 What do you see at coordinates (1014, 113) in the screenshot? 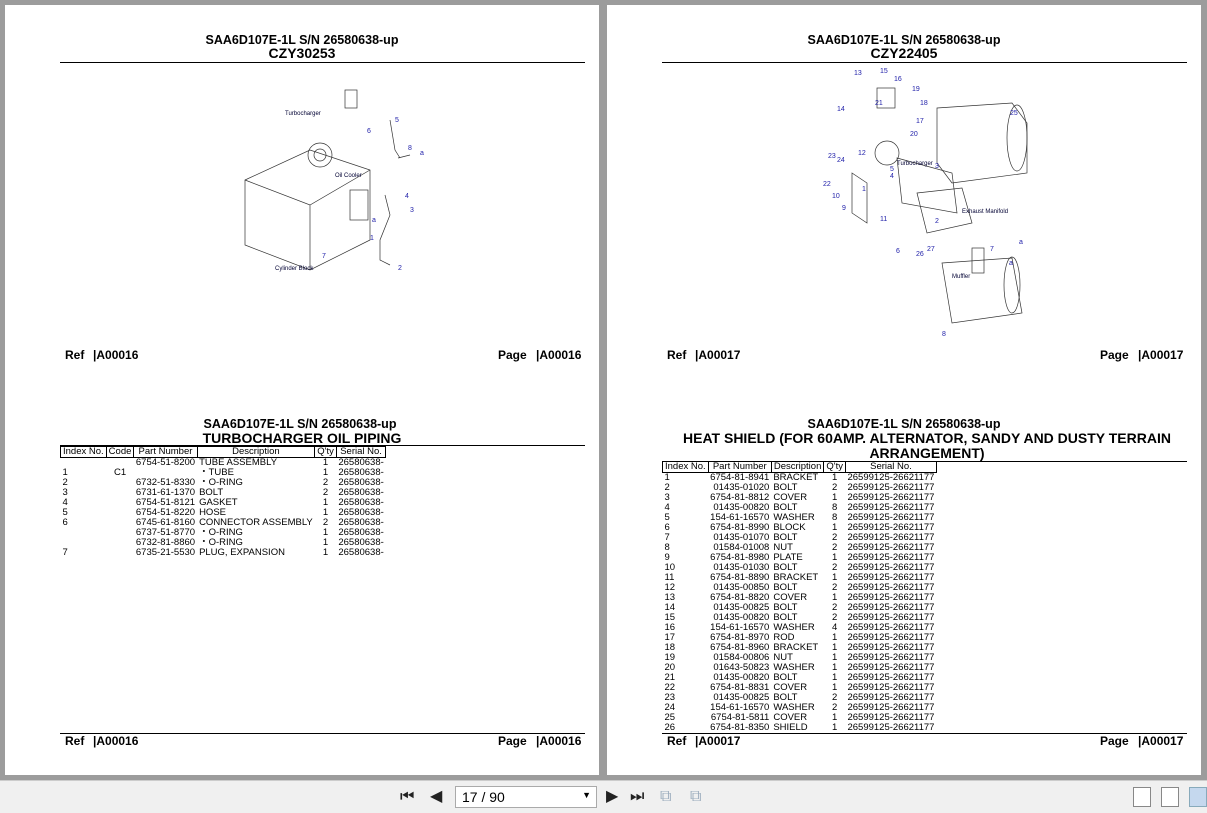
I see `callout: 25` at bounding box center [1014, 113].